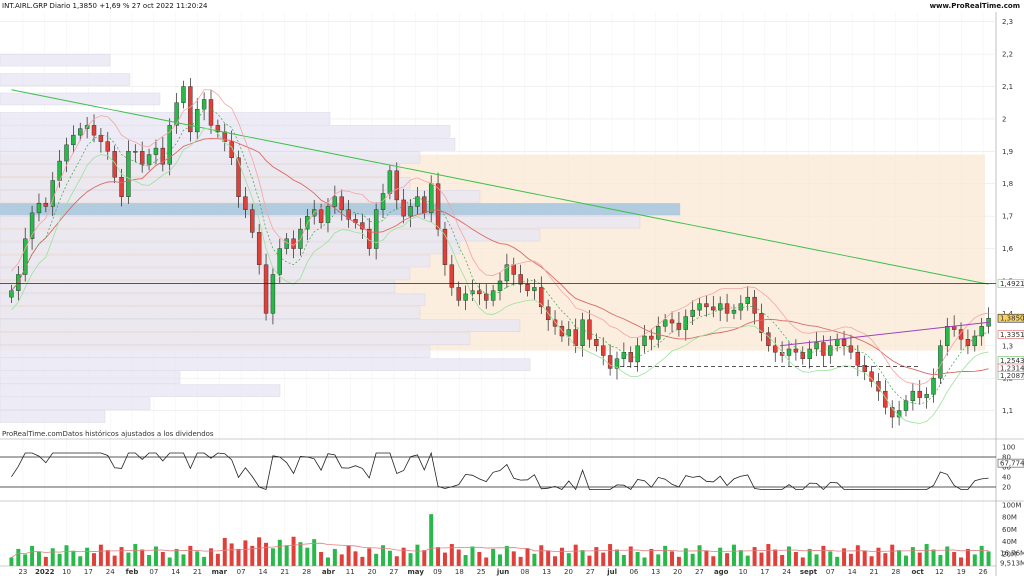 This screenshot has height=576, width=1024. What do you see at coordinates (743, 572) in the screenshot?
I see `date-tick-label: 10` at bounding box center [743, 572].